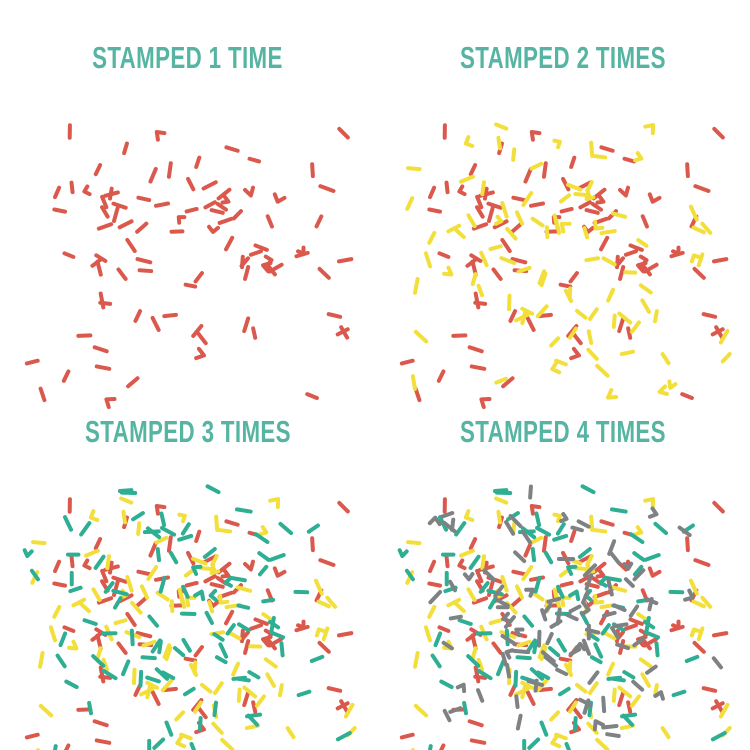  I want to click on panel-title-text: STAMPED 2 TIMES, so click(562, 57).